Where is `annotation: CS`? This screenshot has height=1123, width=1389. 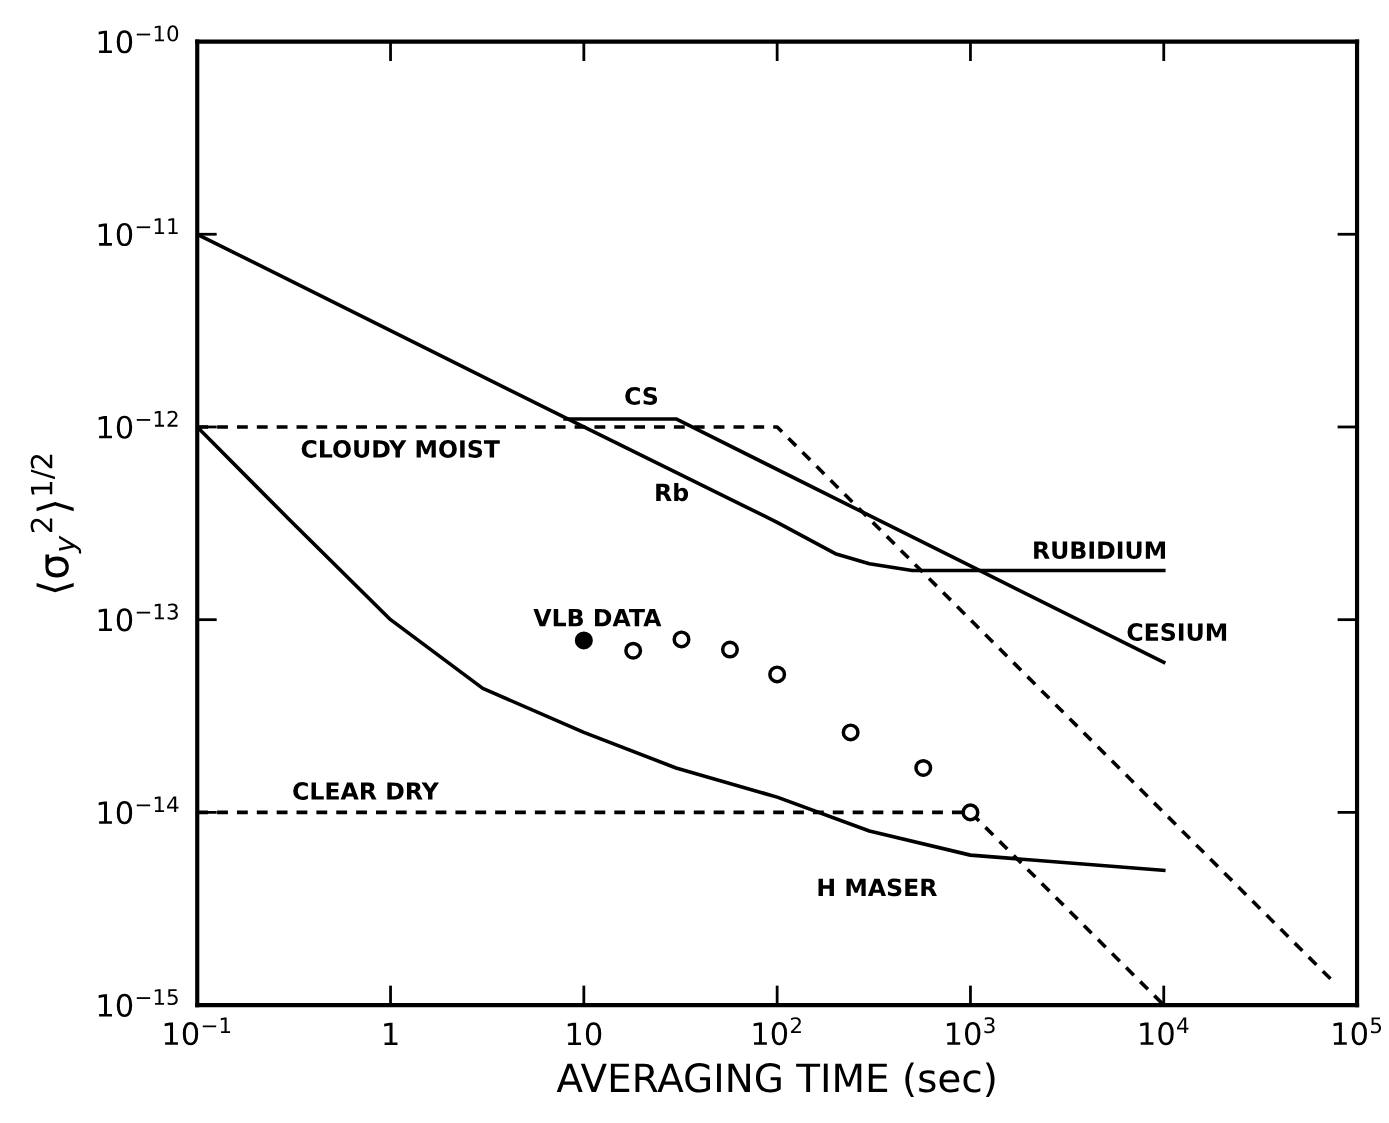 annotation: CS is located at coordinates (641, 396).